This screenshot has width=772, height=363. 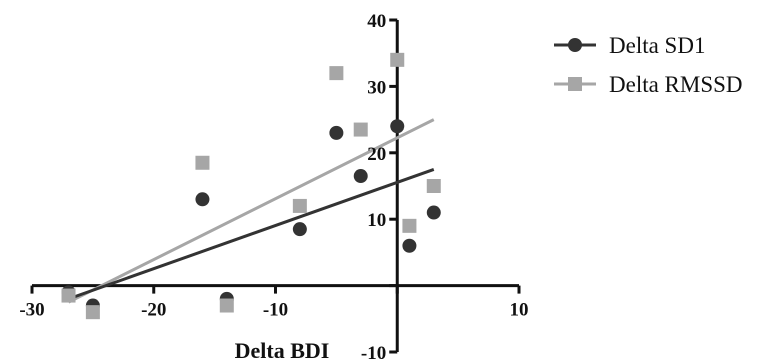 I want to click on x-axis-title: Delta BDI, so click(x=282, y=350).